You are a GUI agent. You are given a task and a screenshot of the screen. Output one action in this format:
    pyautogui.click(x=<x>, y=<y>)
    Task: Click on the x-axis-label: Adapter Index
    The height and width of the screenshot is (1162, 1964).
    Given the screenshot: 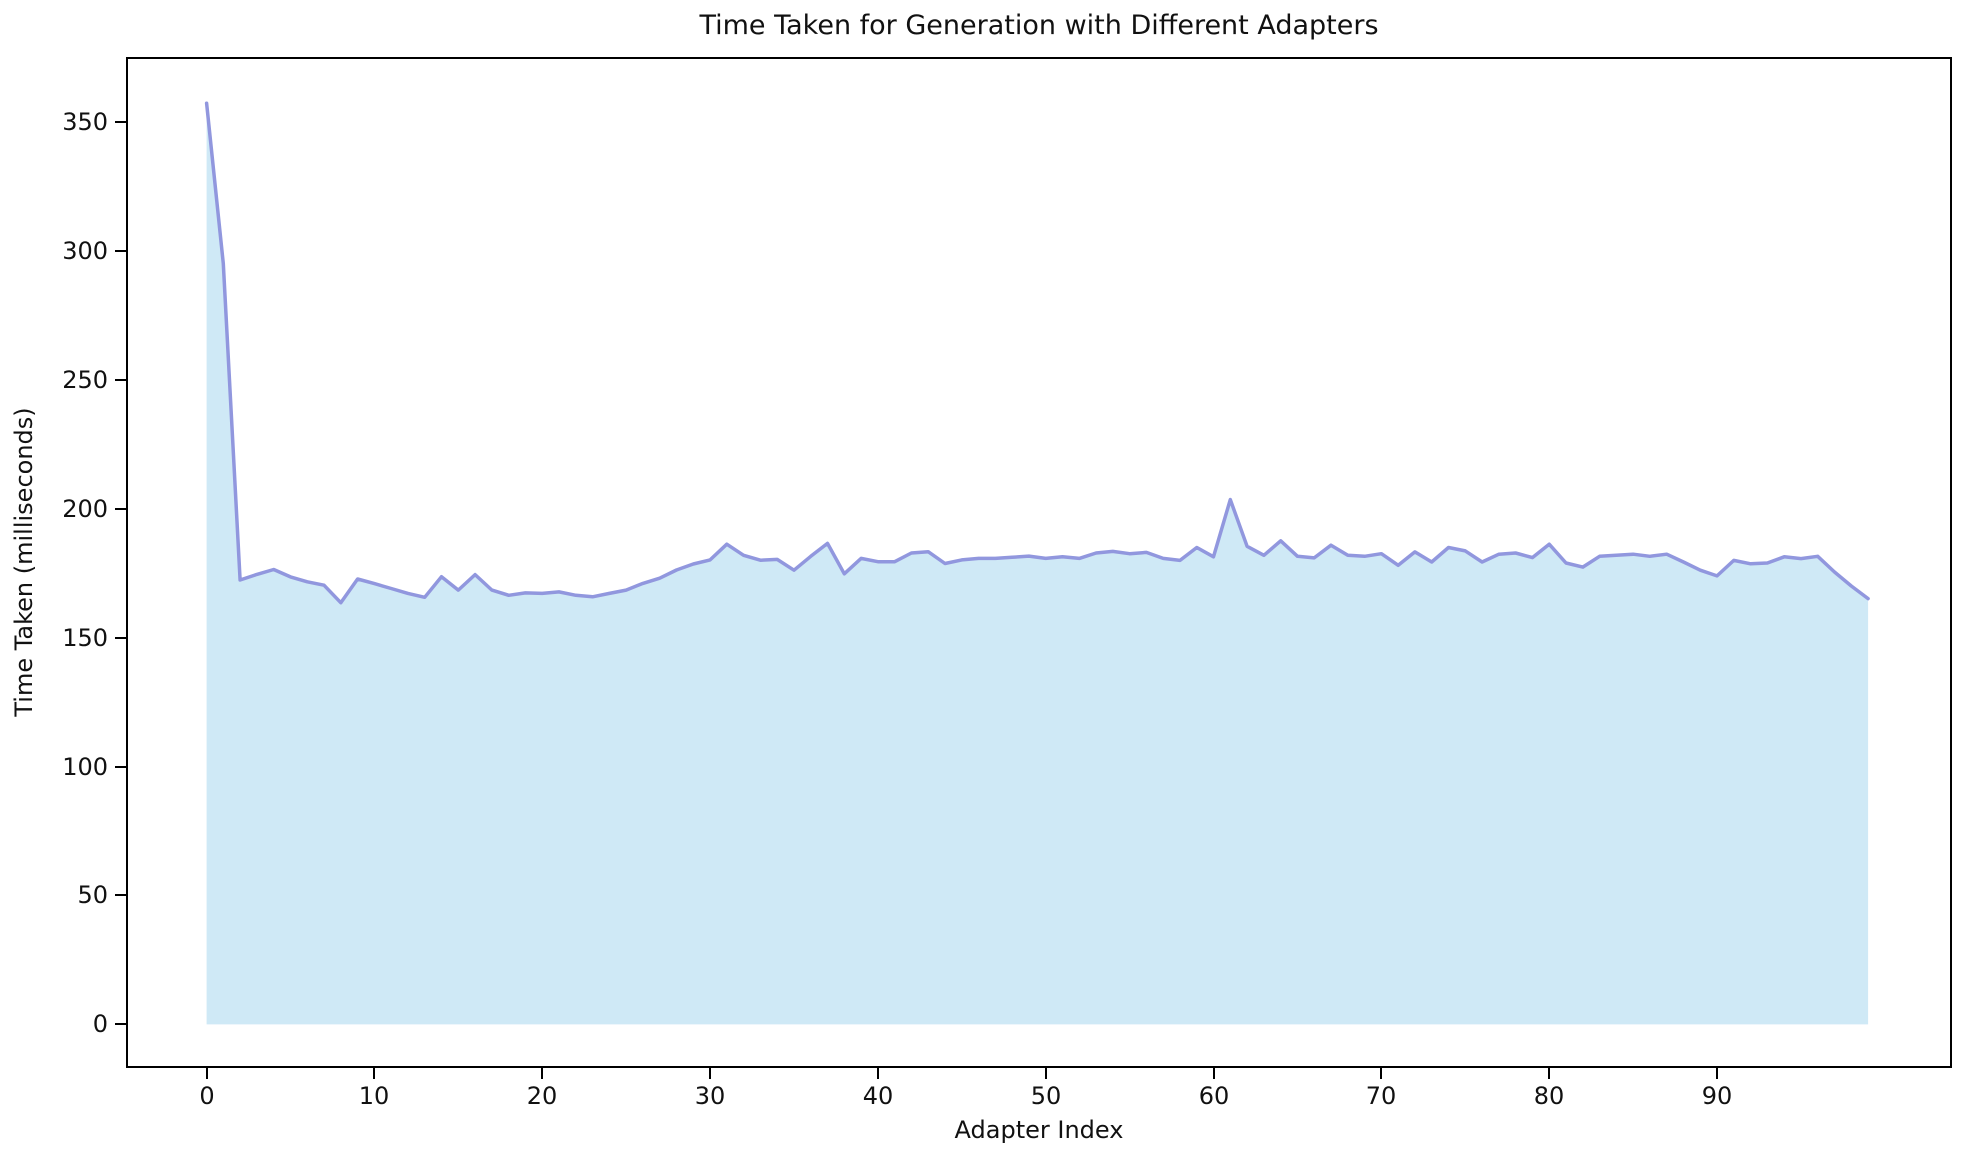 What is the action you would take?
    pyautogui.click(x=1039, y=1130)
    